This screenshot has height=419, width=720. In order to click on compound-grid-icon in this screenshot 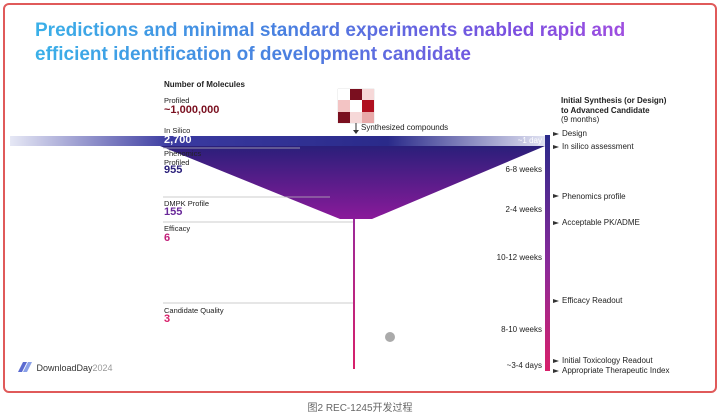, I will do `click(356, 106)`.